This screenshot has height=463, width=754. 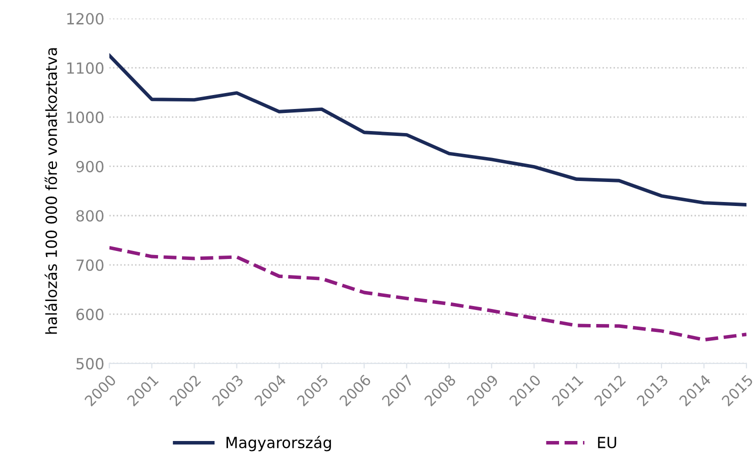 I want to click on y-tick-label: 1000, so click(x=85, y=118).